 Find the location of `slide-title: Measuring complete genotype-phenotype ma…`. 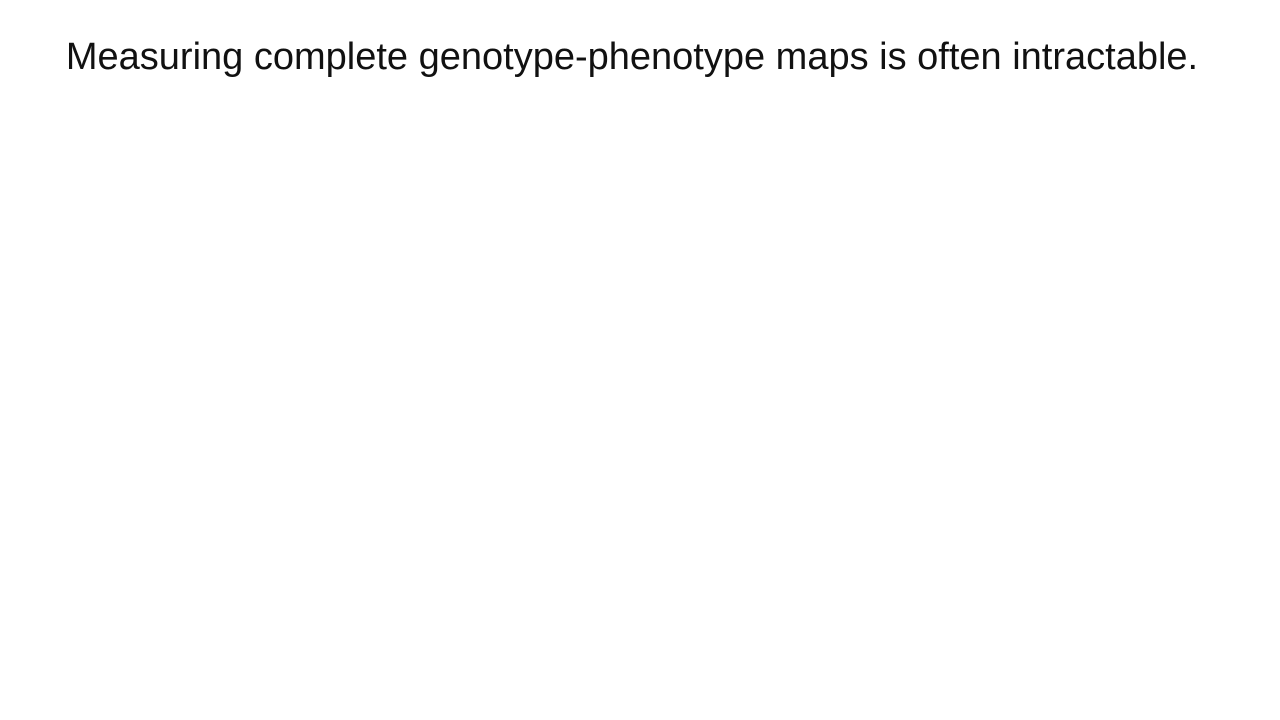

slide-title: Measuring complete genotype-phenotype ma… is located at coordinates (632, 57).